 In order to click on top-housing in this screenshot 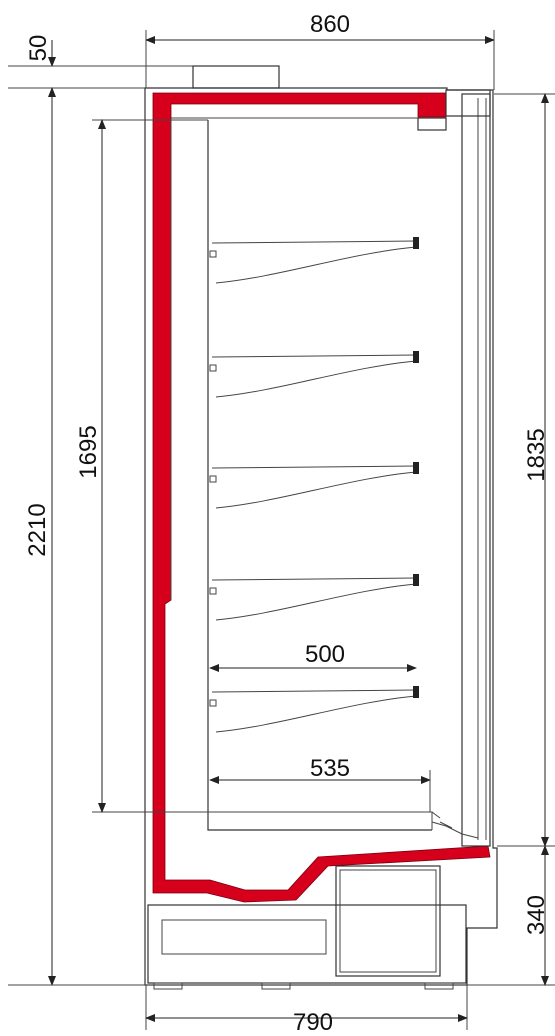, I will do `click(236, 77)`.